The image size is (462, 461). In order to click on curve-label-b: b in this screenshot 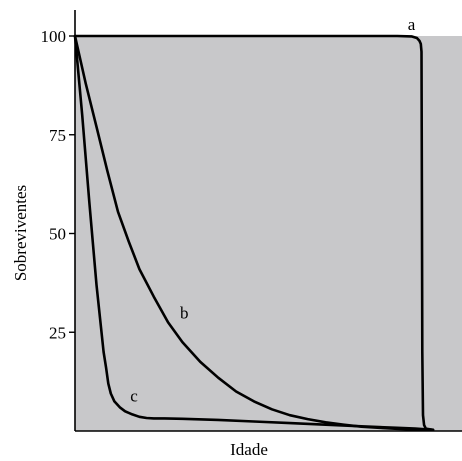, I will do `click(184, 313)`.